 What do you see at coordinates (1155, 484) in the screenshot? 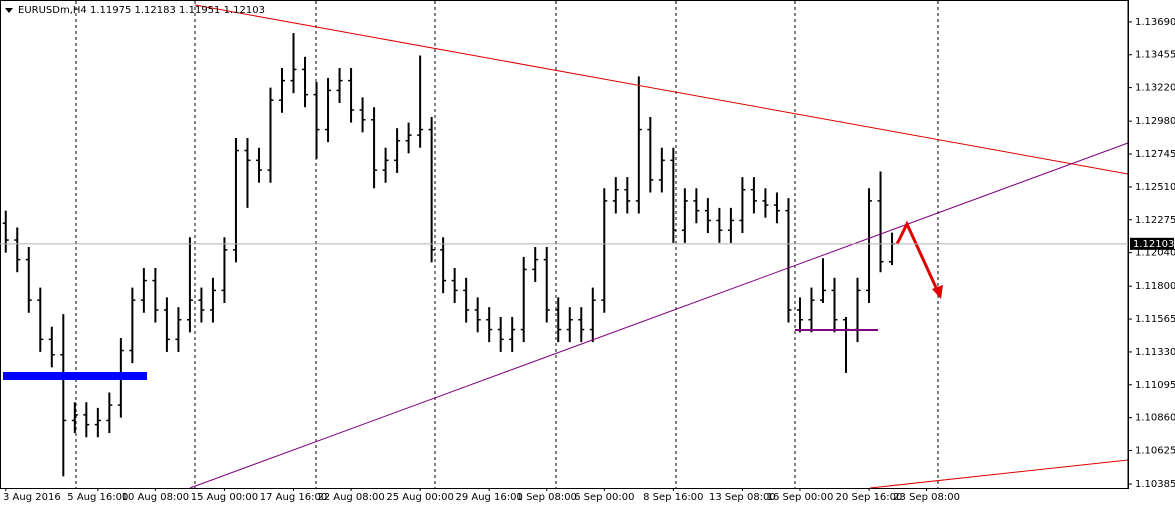
I see `y-tick-label: 1.10385` at bounding box center [1155, 484].